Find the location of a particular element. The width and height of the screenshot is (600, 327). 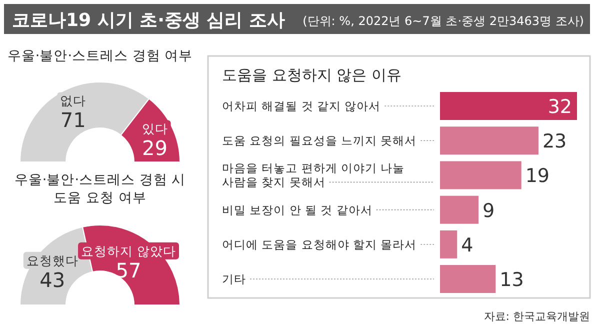

data-label: 32 is located at coordinates (560, 107).